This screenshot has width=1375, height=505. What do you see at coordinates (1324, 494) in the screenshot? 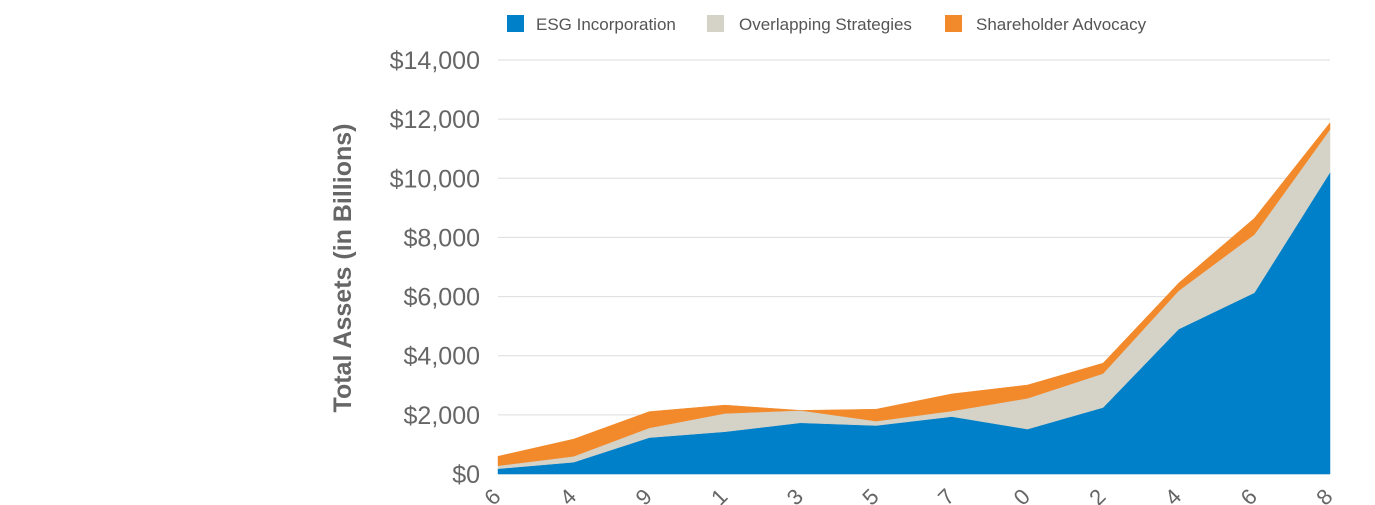
I see `x-tick-label: 8` at bounding box center [1324, 494].